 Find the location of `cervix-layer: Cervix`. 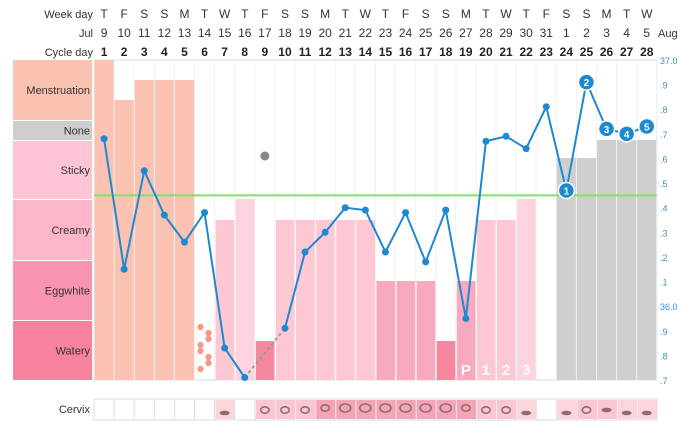

cervix-layer: Cervix is located at coordinates (358, 409).